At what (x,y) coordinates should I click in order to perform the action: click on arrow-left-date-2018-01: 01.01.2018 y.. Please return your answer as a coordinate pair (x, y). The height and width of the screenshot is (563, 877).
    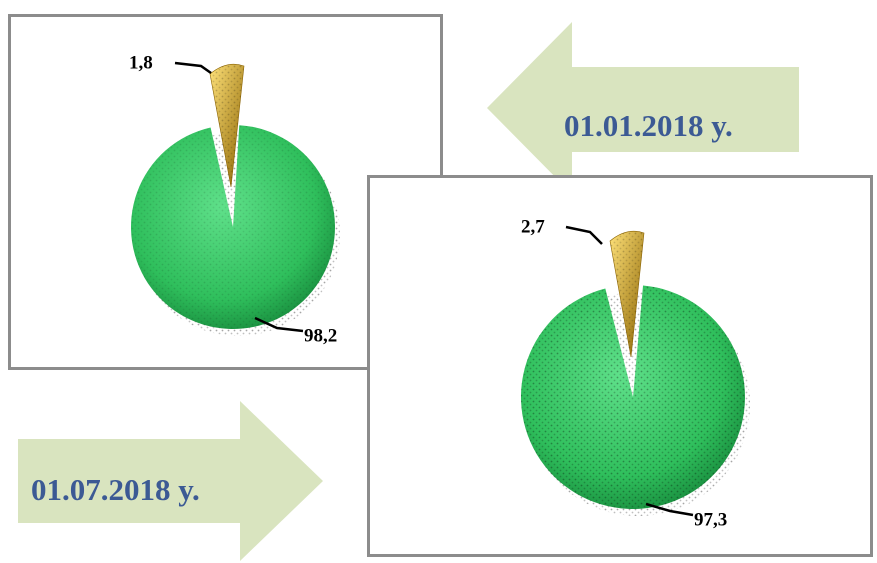
    Looking at the image, I should click on (643, 108).